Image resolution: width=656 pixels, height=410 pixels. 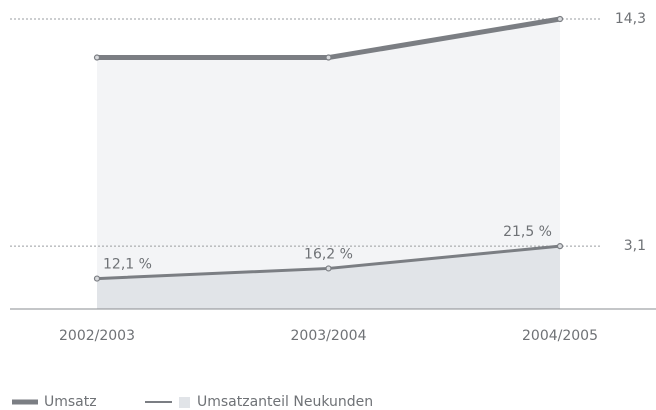 What do you see at coordinates (184, 402) in the screenshot?
I see `legend-swatch` at bounding box center [184, 402].